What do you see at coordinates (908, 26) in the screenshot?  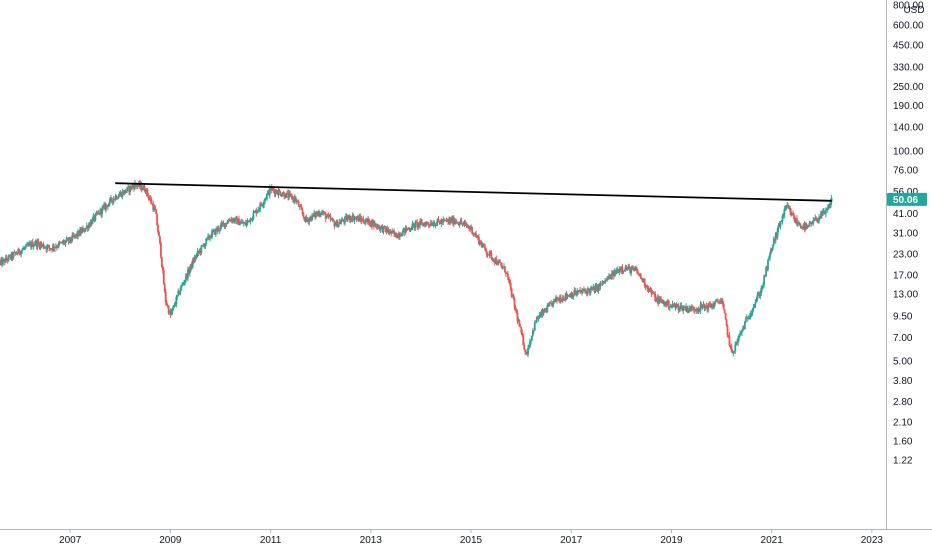 I see `y-tick-label: 600.00` at bounding box center [908, 26].